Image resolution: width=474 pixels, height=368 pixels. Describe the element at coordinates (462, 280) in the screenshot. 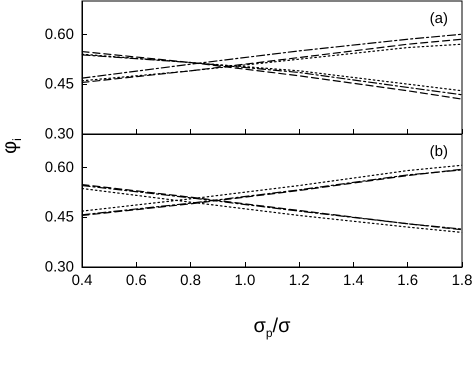

I see `x-tick-label: 1.8` at that location.